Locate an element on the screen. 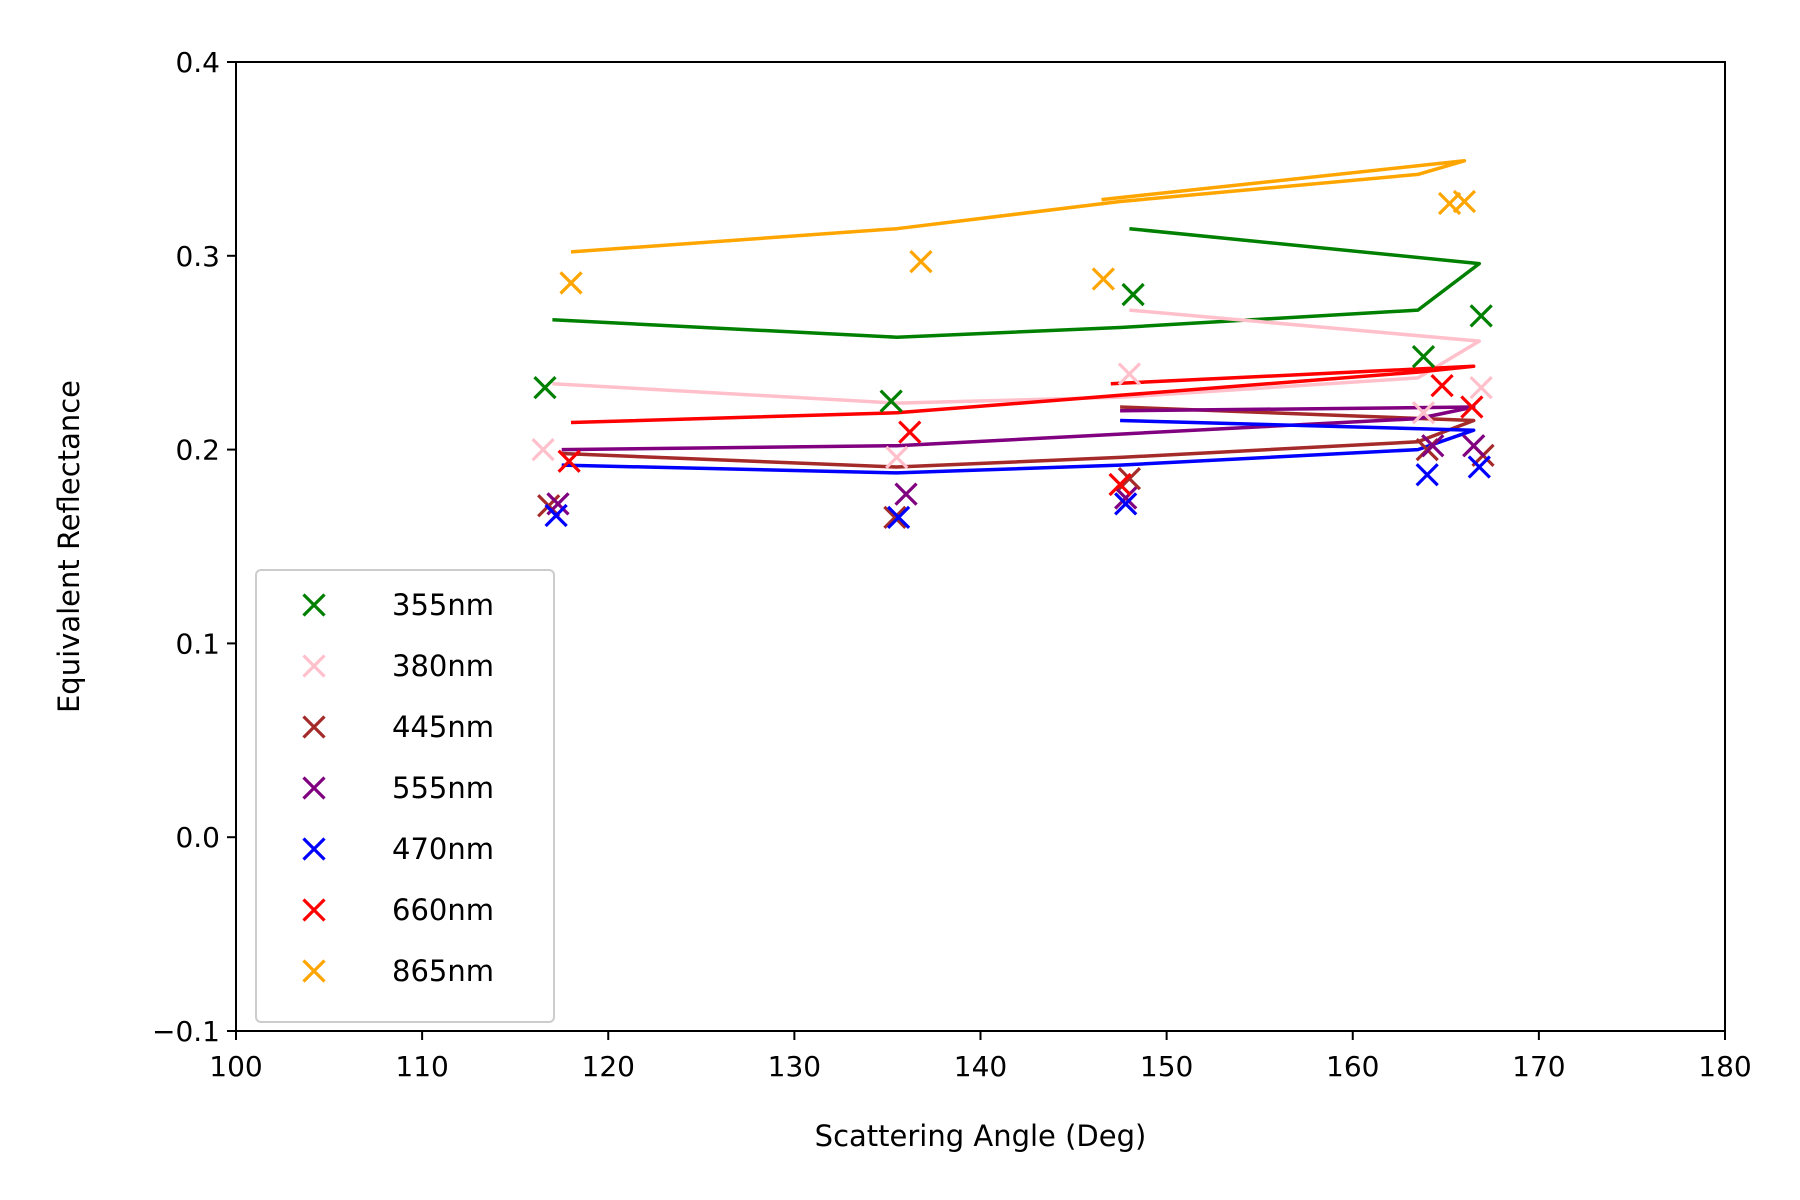 The width and height of the screenshot is (1800, 1200). x-axis: 100 110 120 130 140 150 160 170 180 is located at coordinates (980, 1057).